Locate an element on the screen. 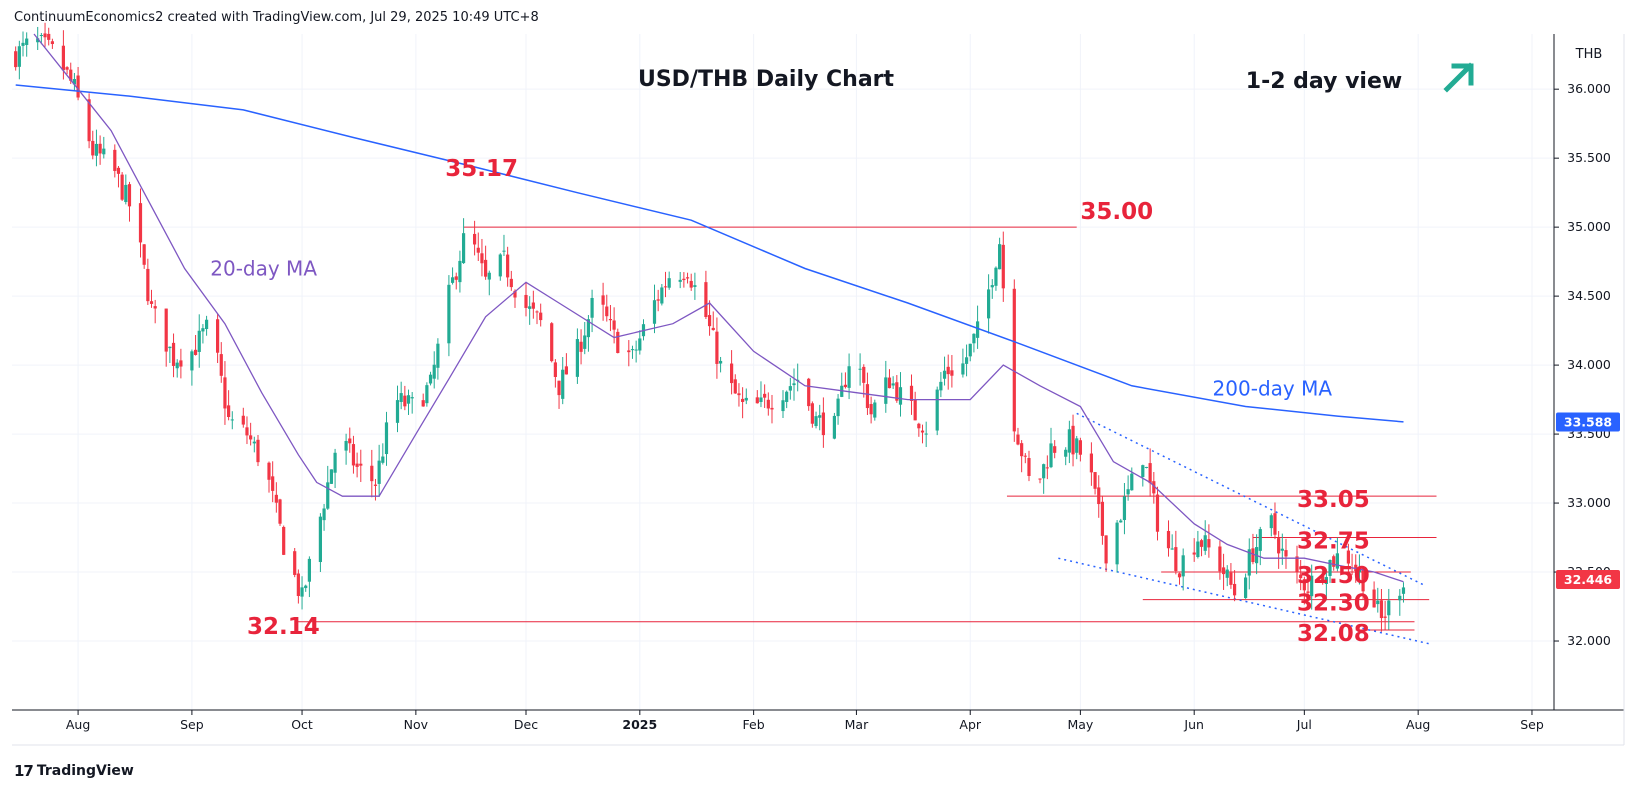 The height and width of the screenshot is (792, 1634). annotation-label: 32.08 is located at coordinates (1333, 634).